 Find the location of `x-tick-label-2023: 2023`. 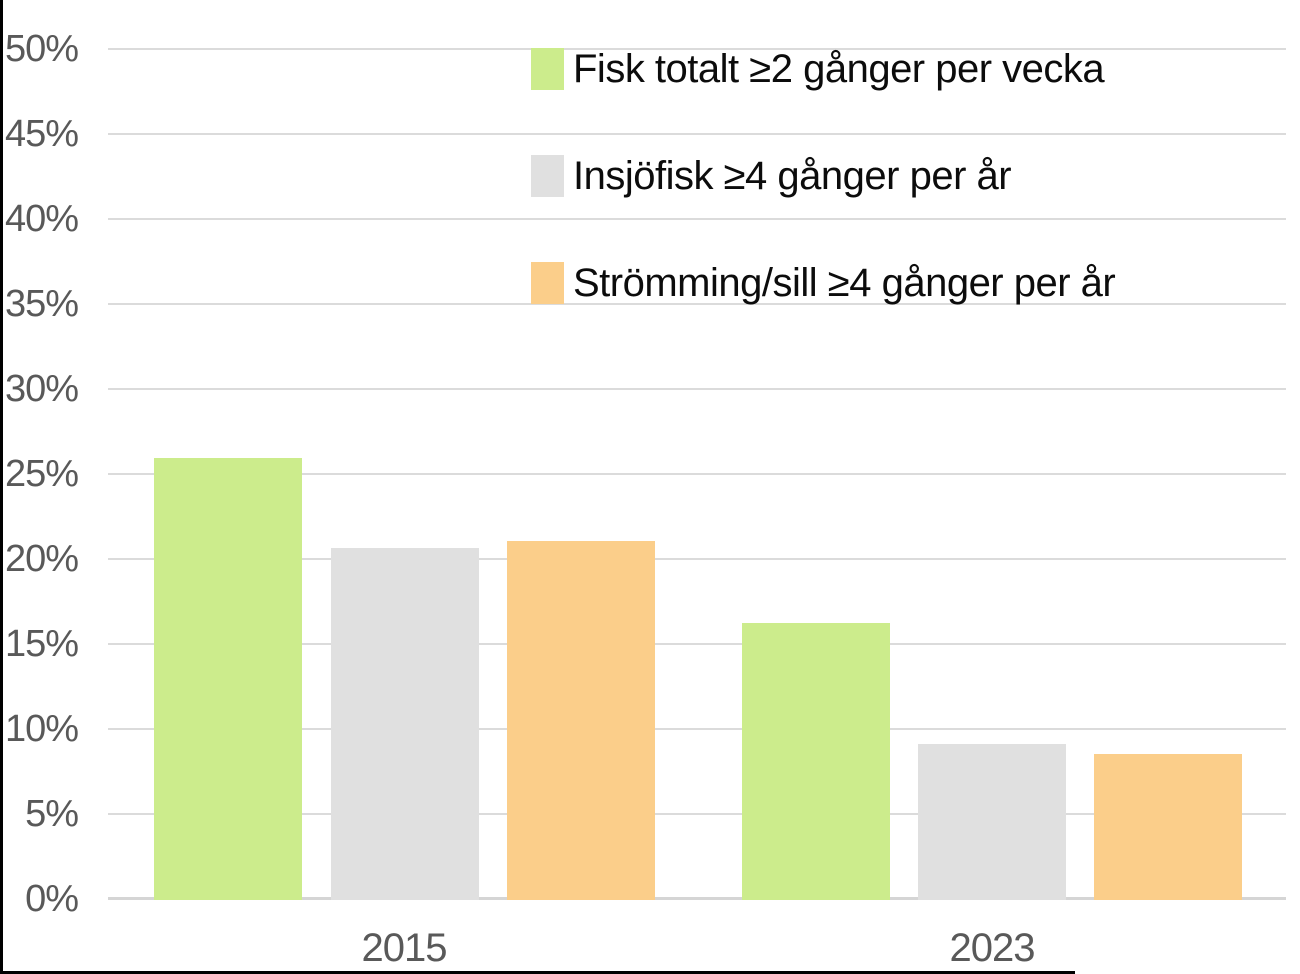

x-tick-label-2023: 2023 is located at coordinates (992, 948).